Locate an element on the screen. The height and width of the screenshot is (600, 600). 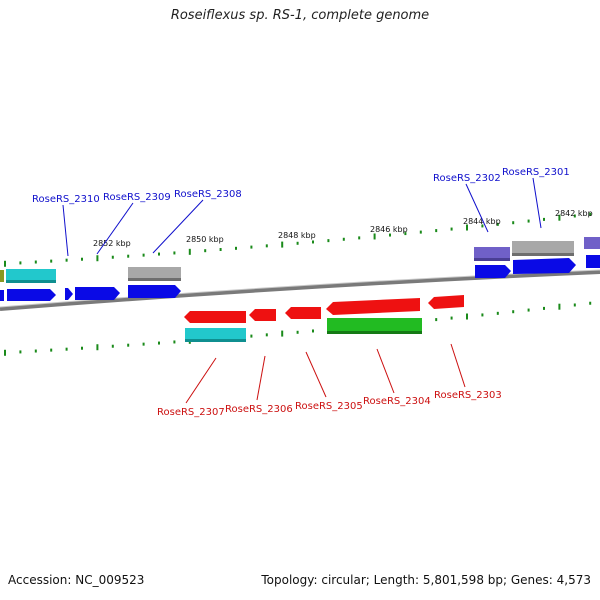
gene-label-RoseRS_2309: RoseRS_2309 is located at coordinates (137, 197).